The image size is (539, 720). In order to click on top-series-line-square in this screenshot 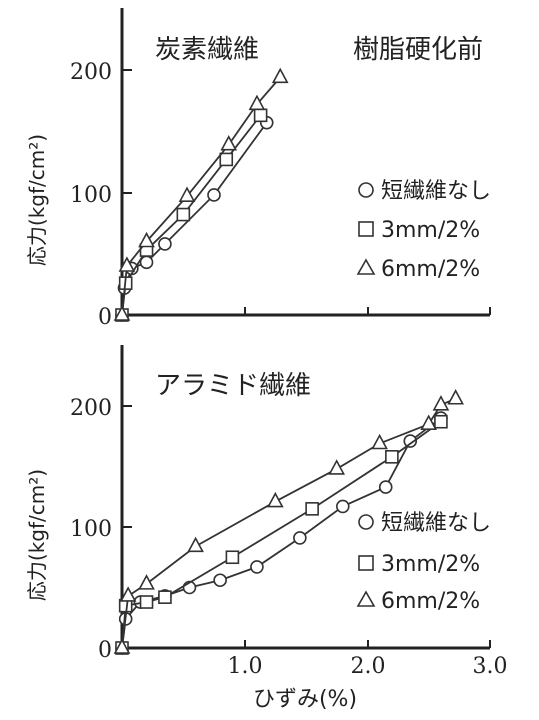, I will do `click(191, 215)`.